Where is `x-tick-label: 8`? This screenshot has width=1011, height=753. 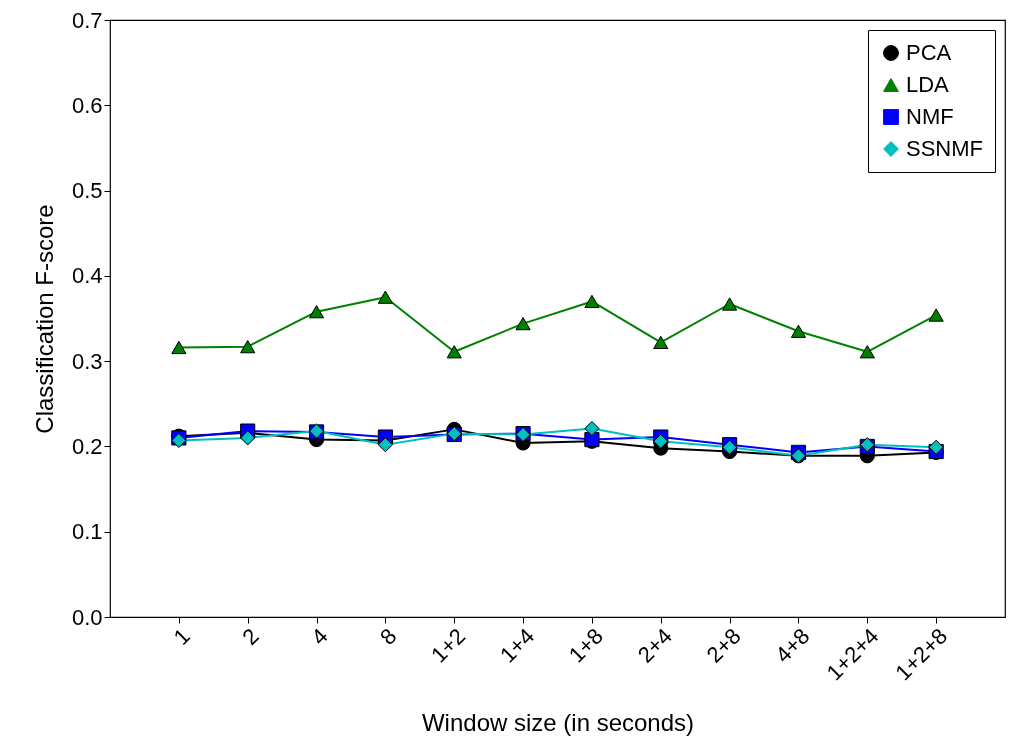 x-tick-label: 8 is located at coordinates (388, 636).